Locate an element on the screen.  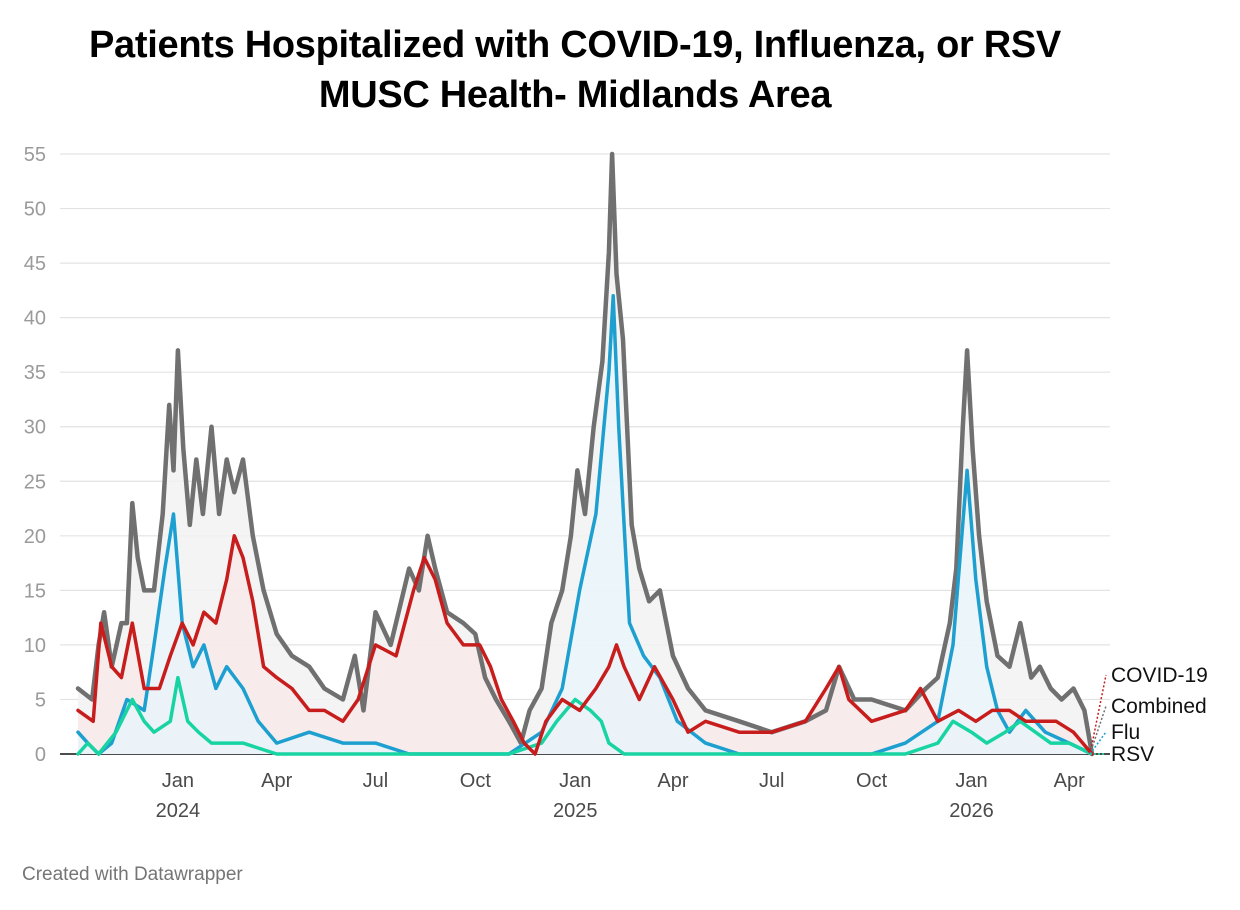
x-tick-label-4: Jan is located at coordinates (575, 781).